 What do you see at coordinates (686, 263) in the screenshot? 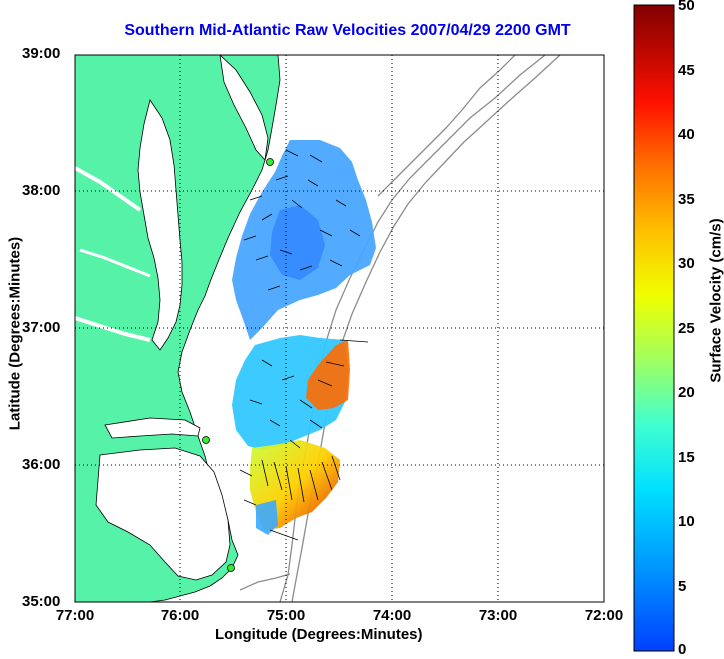
I see `colorbar-tick-30: 30` at bounding box center [686, 263].